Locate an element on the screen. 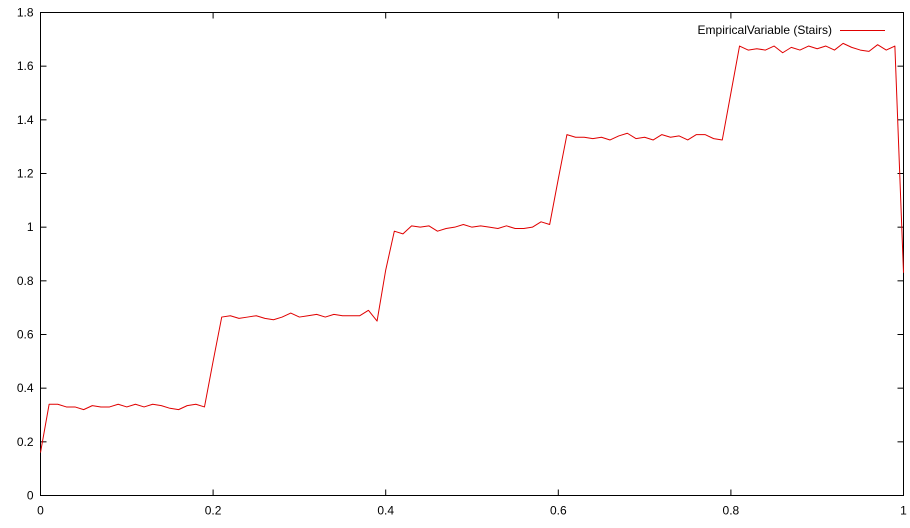 The height and width of the screenshot is (528, 910). x-tick-label: 0.8 is located at coordinates (731, 511).